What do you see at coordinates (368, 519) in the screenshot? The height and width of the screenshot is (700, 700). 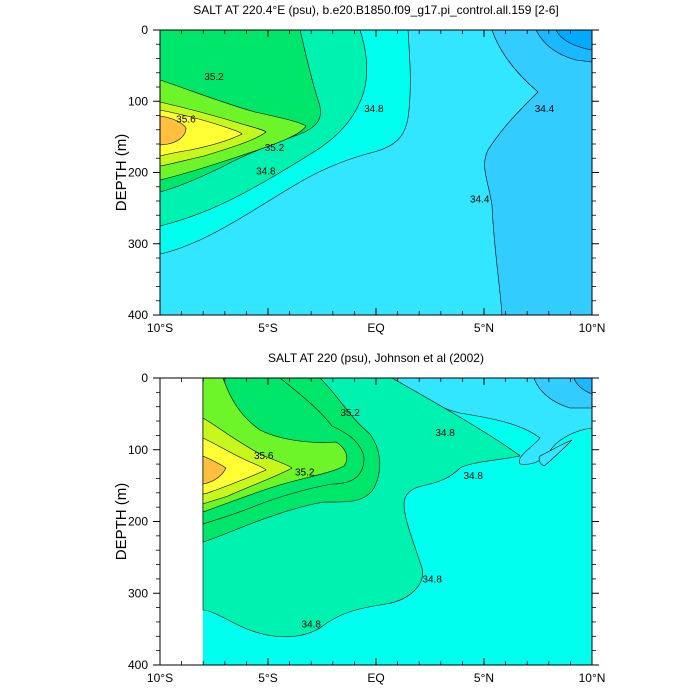 I see `bottom-contour-labels: 35.2 35.6 35.2 34.8 34.8 34.8 34.8` at bounding box center [368, 519].